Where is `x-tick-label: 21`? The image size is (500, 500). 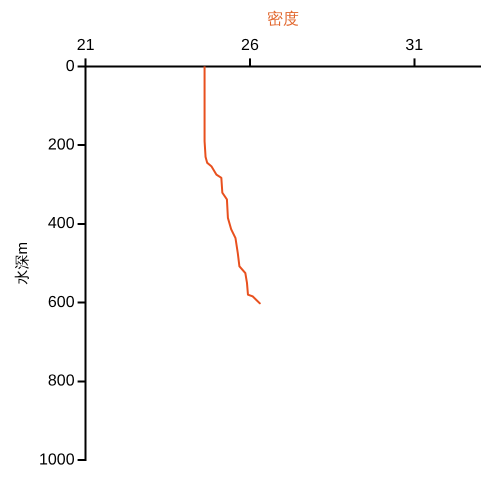 x-tick-label: 21 is located at coordinates (85, 45).